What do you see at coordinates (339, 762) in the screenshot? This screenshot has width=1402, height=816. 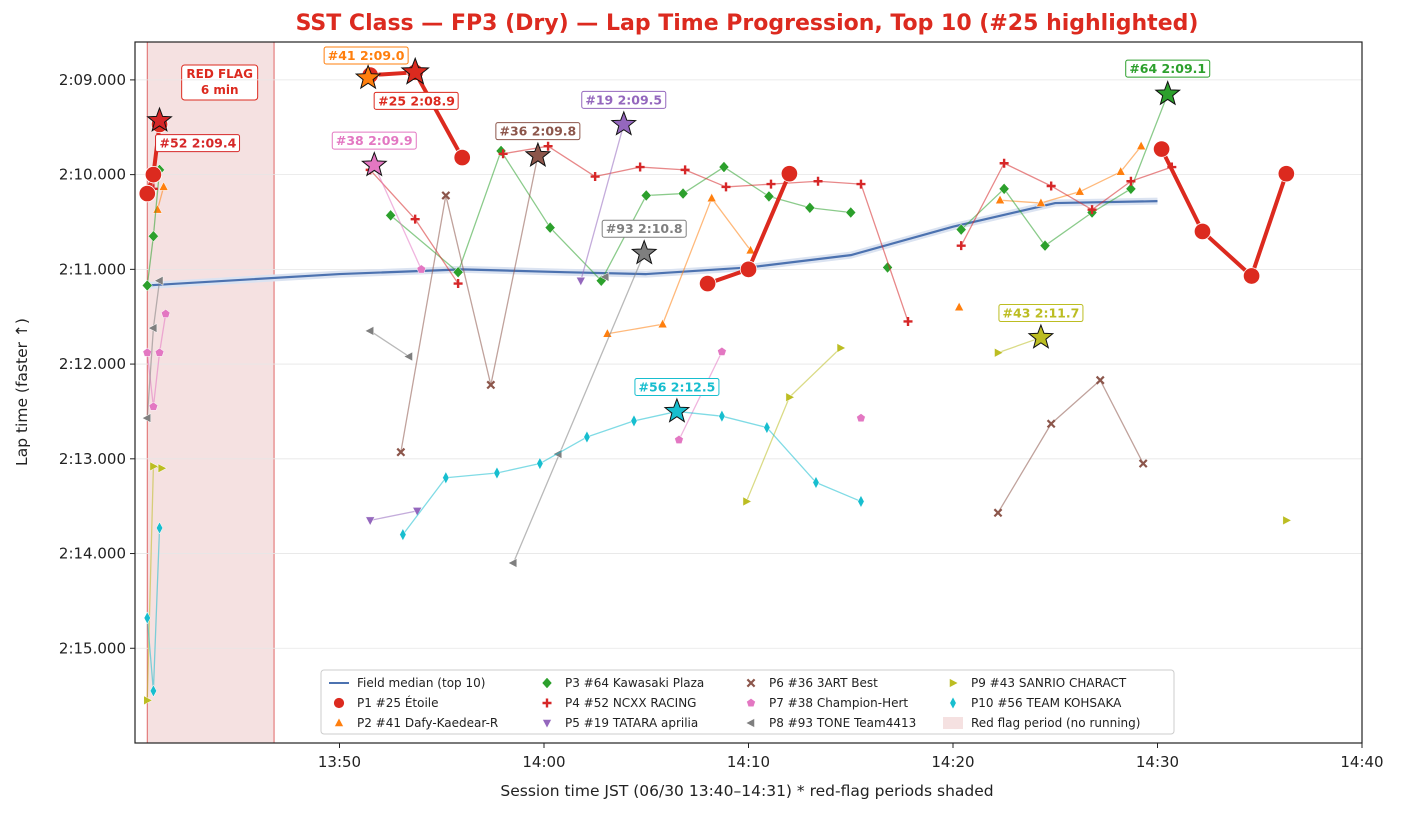 I see `x-tick-label: 13:50` at bounding box center [339, 762].